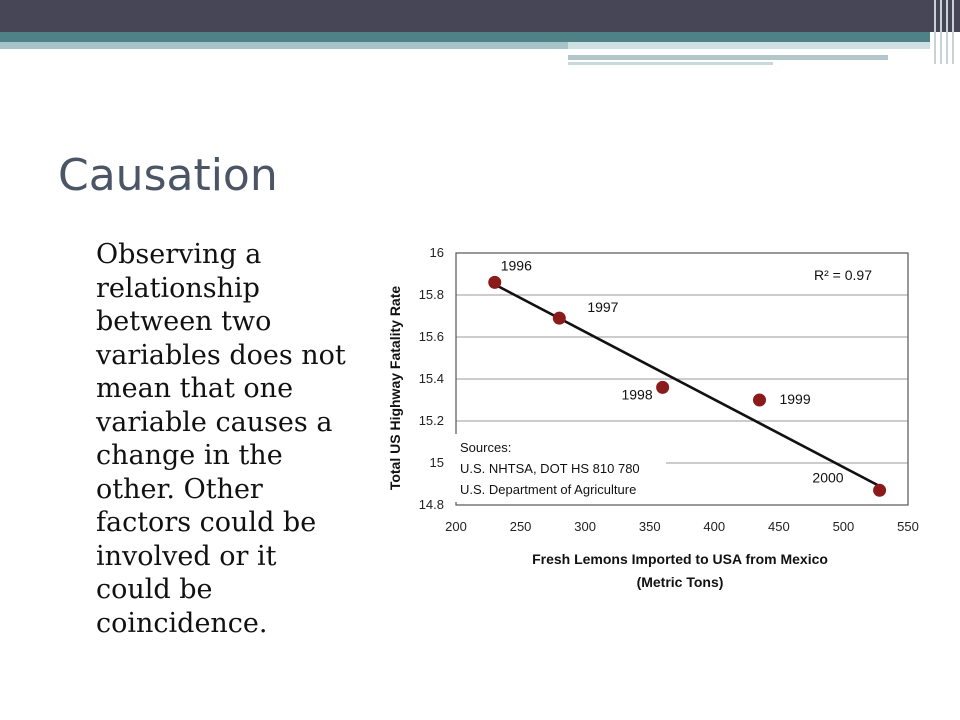 The height and width of the screenshot is (720, 960). What do you see at coordinates (759, 400) in the screenshot?
I see `data-point-1999` at bounding box center [759, 400].